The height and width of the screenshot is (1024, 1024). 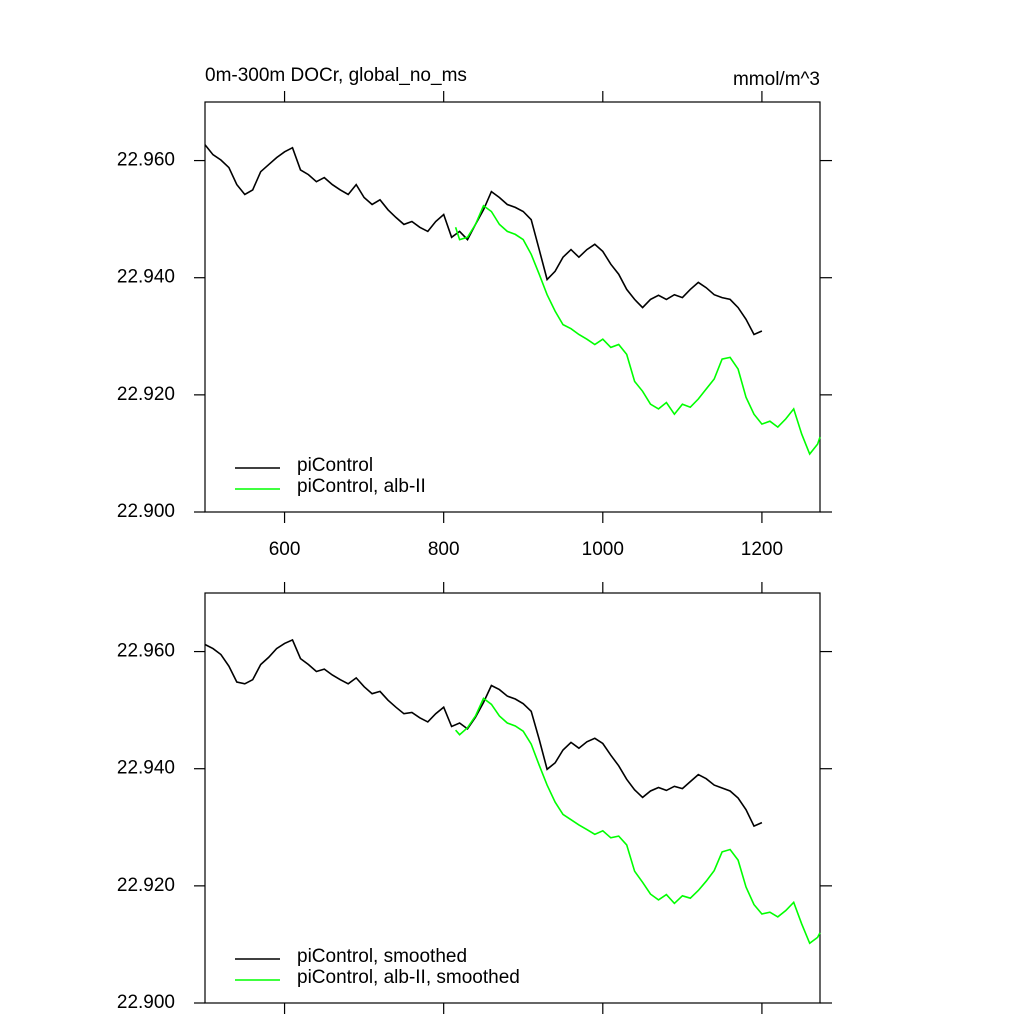 I want to click on units-label: mmol/m^3, so click(x=776, y=79).